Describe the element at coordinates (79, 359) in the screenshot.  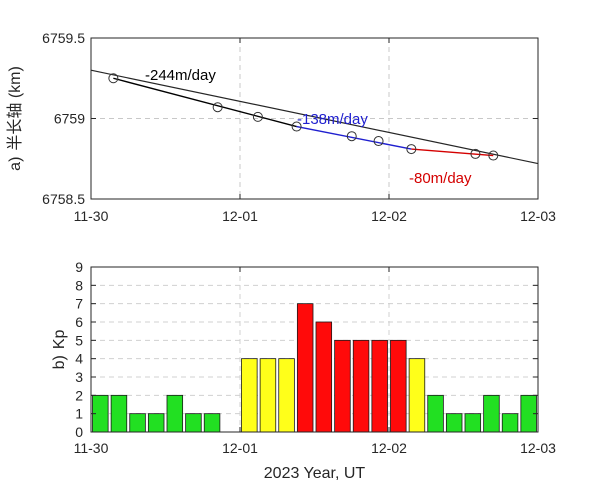
I see `y-tick-label-b: 4` at that location.